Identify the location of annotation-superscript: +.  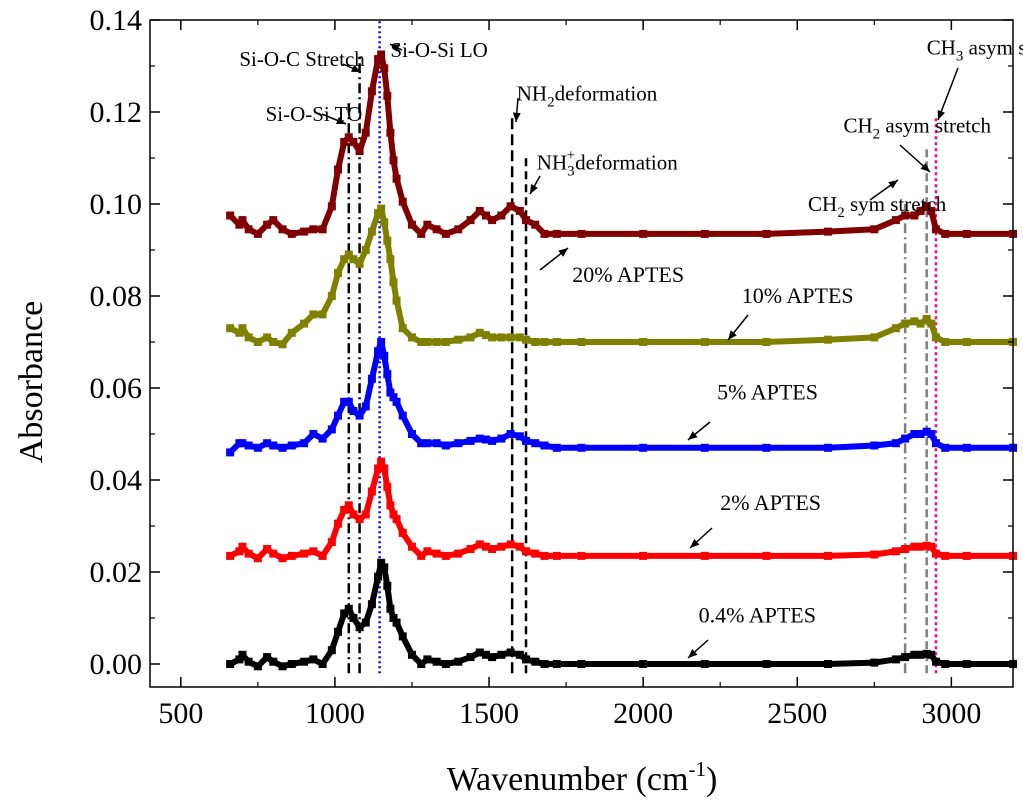
(571, 156).